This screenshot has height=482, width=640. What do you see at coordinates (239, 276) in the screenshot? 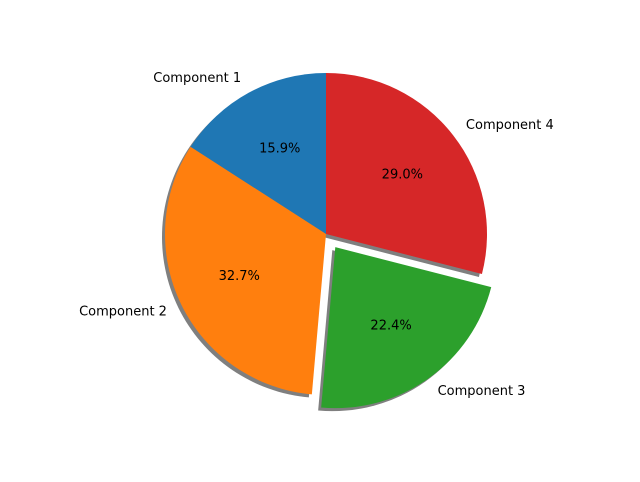
I see `value-label: 32.7%` at bounding box center [239, 276].